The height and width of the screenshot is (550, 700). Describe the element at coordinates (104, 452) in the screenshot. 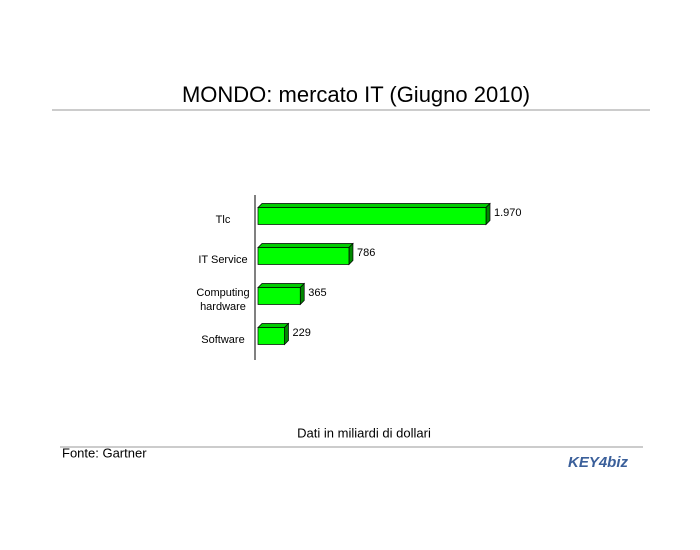

I see `source: Fonte: Gartner` at that location.